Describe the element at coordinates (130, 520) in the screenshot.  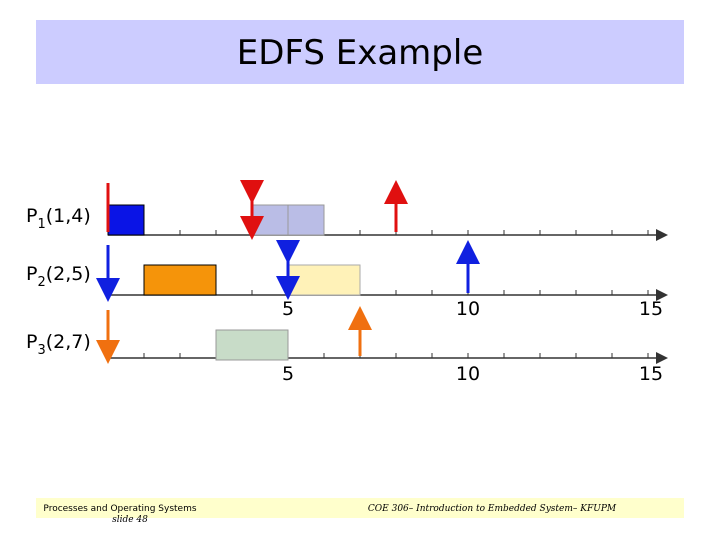
I see `footer-left: slide 48` at that location.